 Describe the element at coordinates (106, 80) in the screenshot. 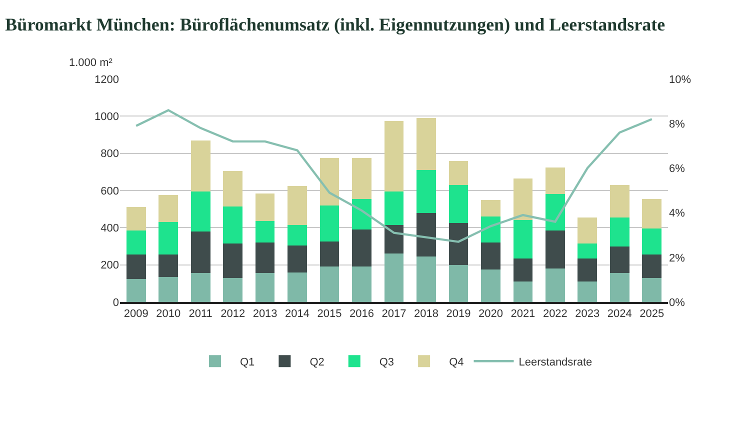

I see `y-tick-label: 1200` at that location.